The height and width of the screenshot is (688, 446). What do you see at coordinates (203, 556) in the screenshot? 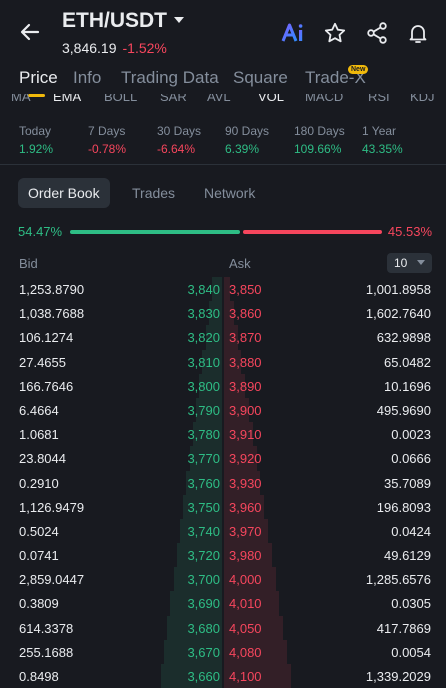
I see `bid-price: 3,720` at bounding box center [203, 556].